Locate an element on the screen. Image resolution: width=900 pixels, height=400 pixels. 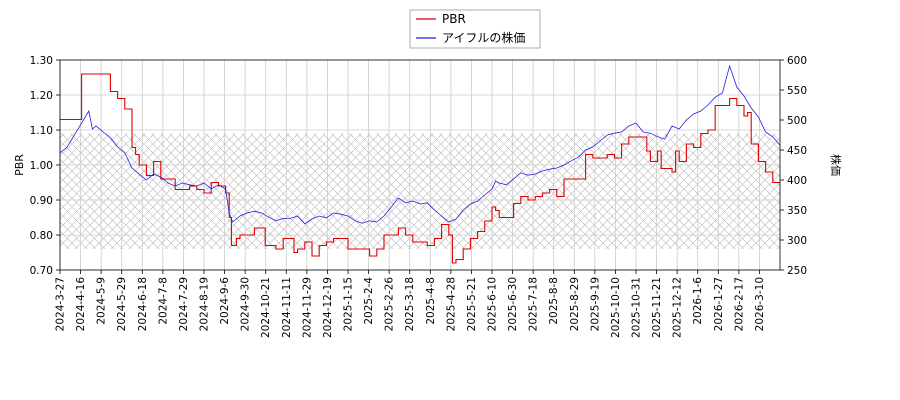
x-tick-label: 2024-11-29 is located at coordinates (307, 307).